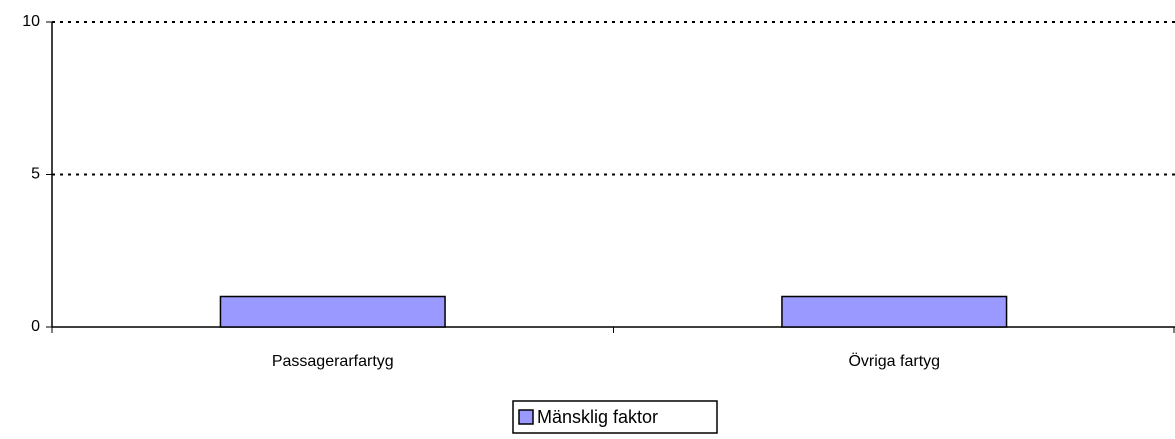  I want to click on legend-box, so click(615, 417).